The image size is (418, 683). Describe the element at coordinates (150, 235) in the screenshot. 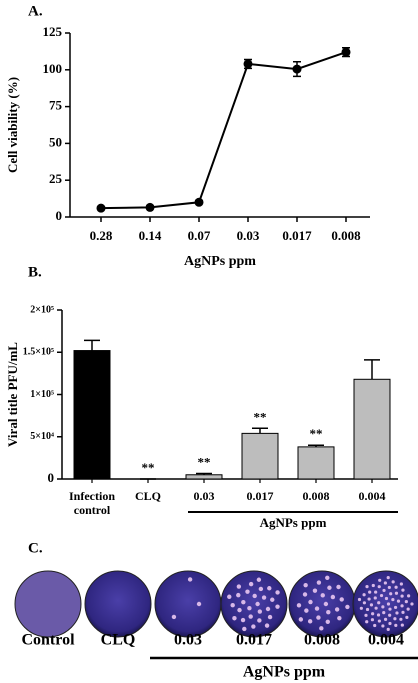

I see `x-tick-label: 0.14` at that location.